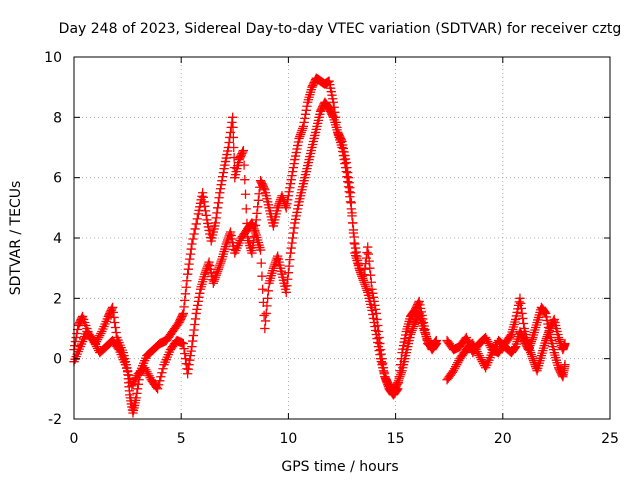 This screenshot has width=640, height=480. I want to click on x-tick-label: 5, so click(181, 439).